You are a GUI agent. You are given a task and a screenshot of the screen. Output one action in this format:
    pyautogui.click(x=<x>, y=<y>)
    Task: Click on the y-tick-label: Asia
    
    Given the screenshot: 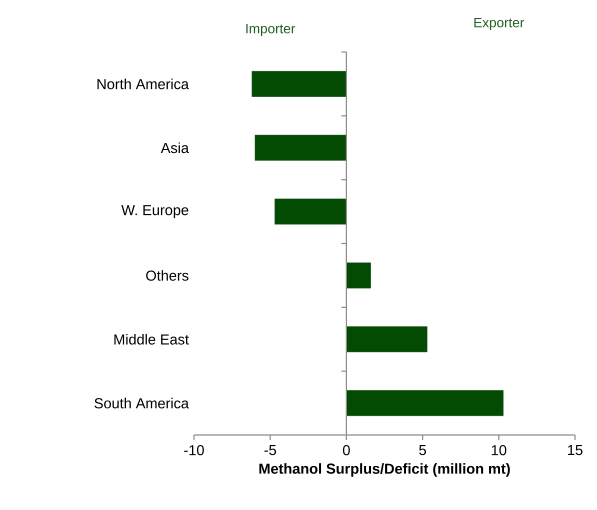 What is the action you would take?
    pyautogui.click(x=174, y=148)
    